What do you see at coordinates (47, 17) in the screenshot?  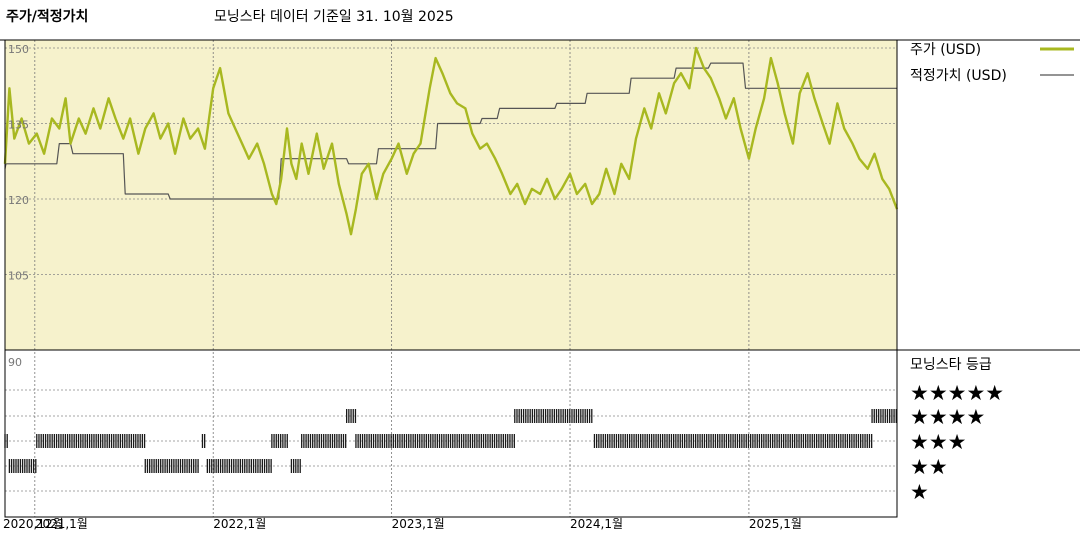 I see `chart-title: 주가/적정가치` at bounding box center [47, 17].